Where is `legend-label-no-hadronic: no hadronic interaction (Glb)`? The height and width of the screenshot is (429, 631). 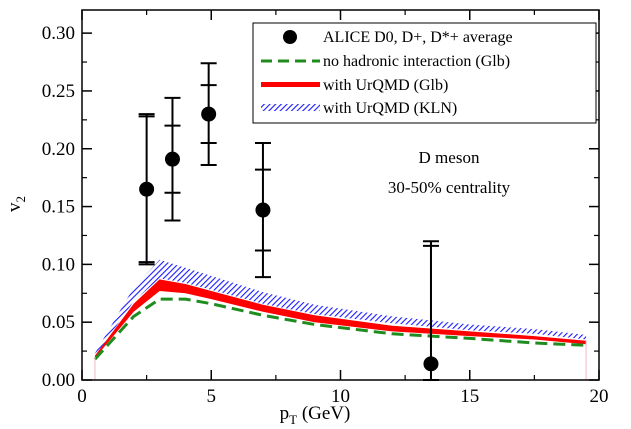
legend-label-no-hadronic: no hadronic interaction (Glb) is located at coordinates (416, 61).